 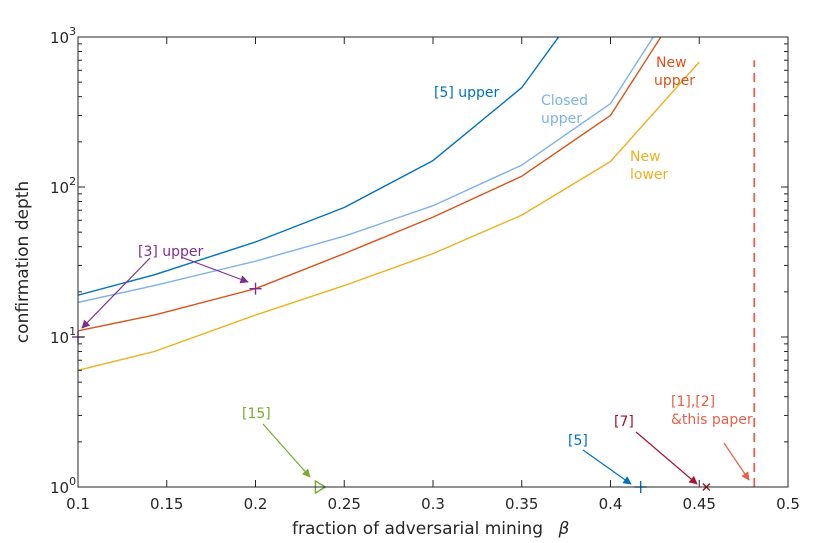 What do you see at coordinates (166, 504) in the screenshot?
I see `x-tick-label: 0.15` at bounding box center [166, 504].